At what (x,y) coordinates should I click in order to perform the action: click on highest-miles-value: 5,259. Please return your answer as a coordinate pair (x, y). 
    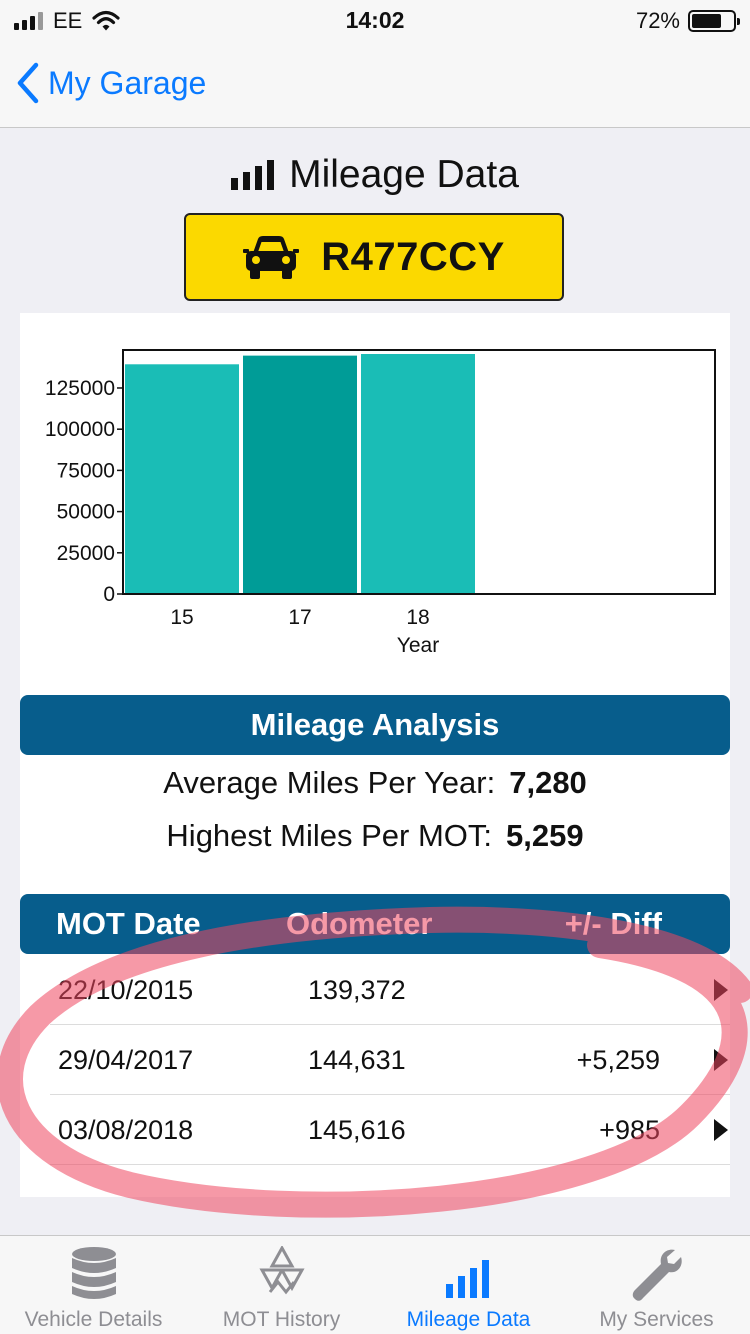
    Looking at the image, I should click on (545, 835).